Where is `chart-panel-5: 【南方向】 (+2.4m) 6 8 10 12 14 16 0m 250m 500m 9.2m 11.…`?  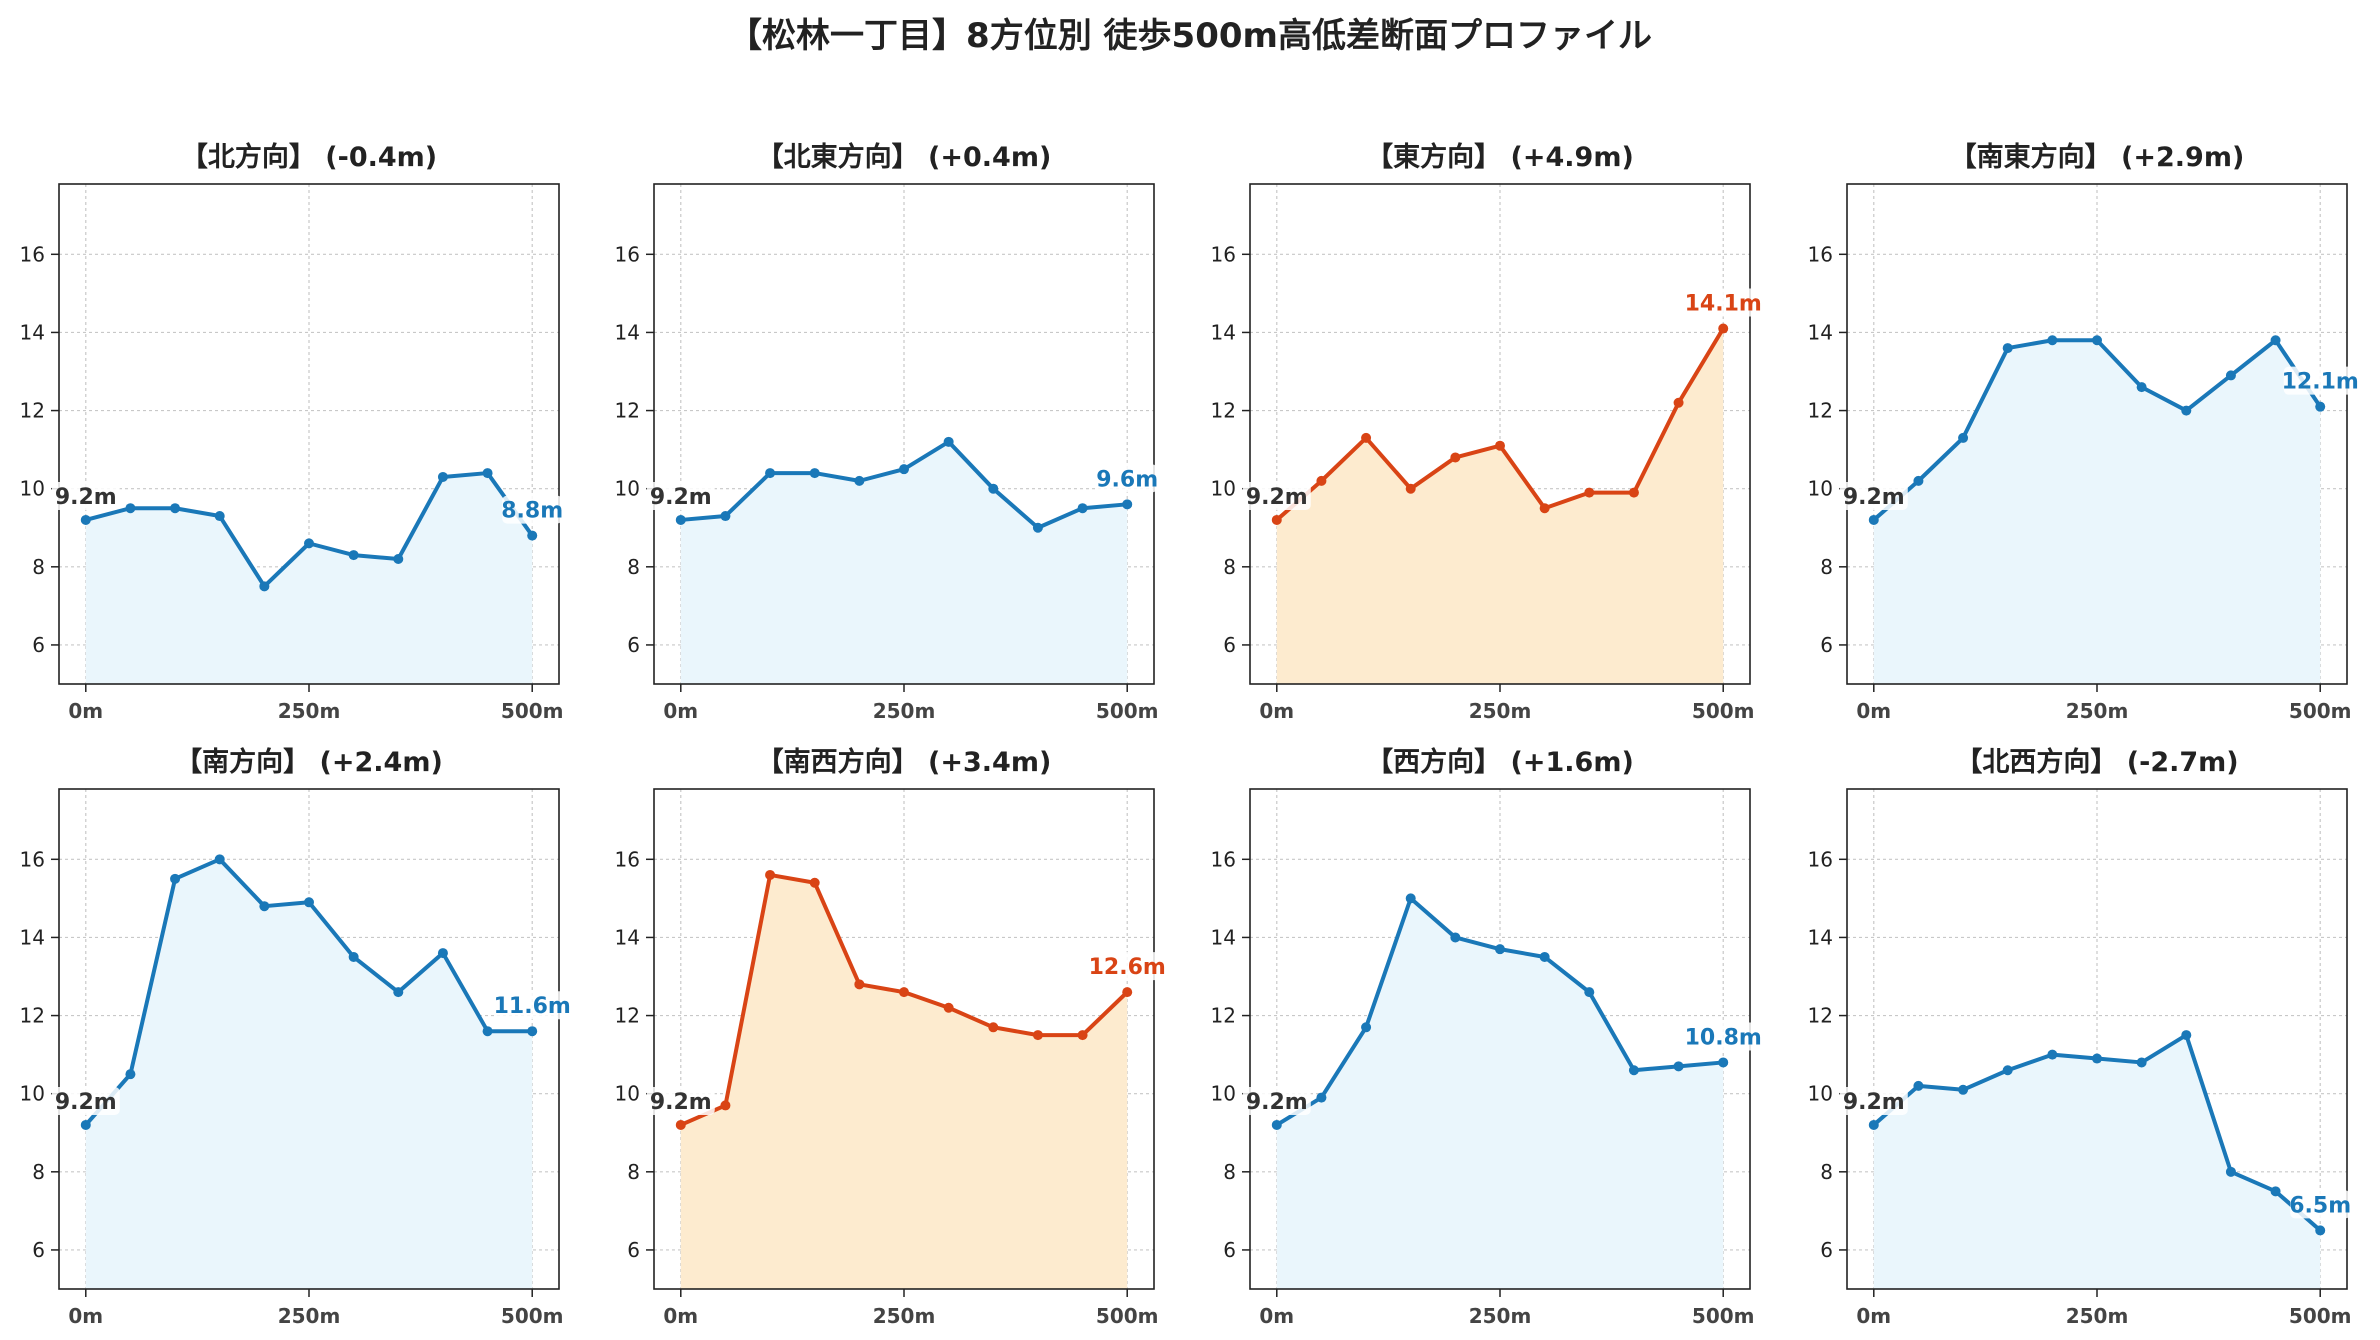
chart-panel-5: 【南方向】 (+2.4m) 6 8 10 12 14 16 0m 250m 500m 9.2m 11.… is located at coordinates (295, 1037).